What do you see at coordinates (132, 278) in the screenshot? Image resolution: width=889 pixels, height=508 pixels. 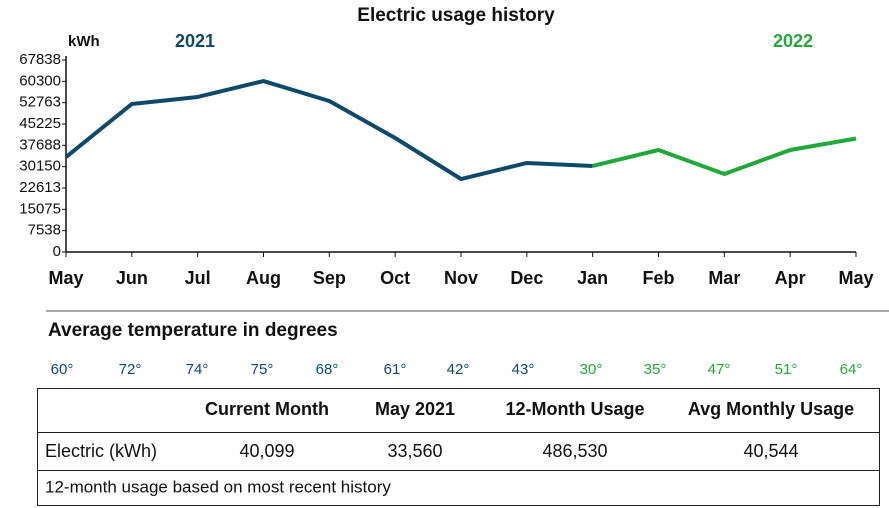 I see `x-tick-label: Jun` at bounding box center [132, 278].